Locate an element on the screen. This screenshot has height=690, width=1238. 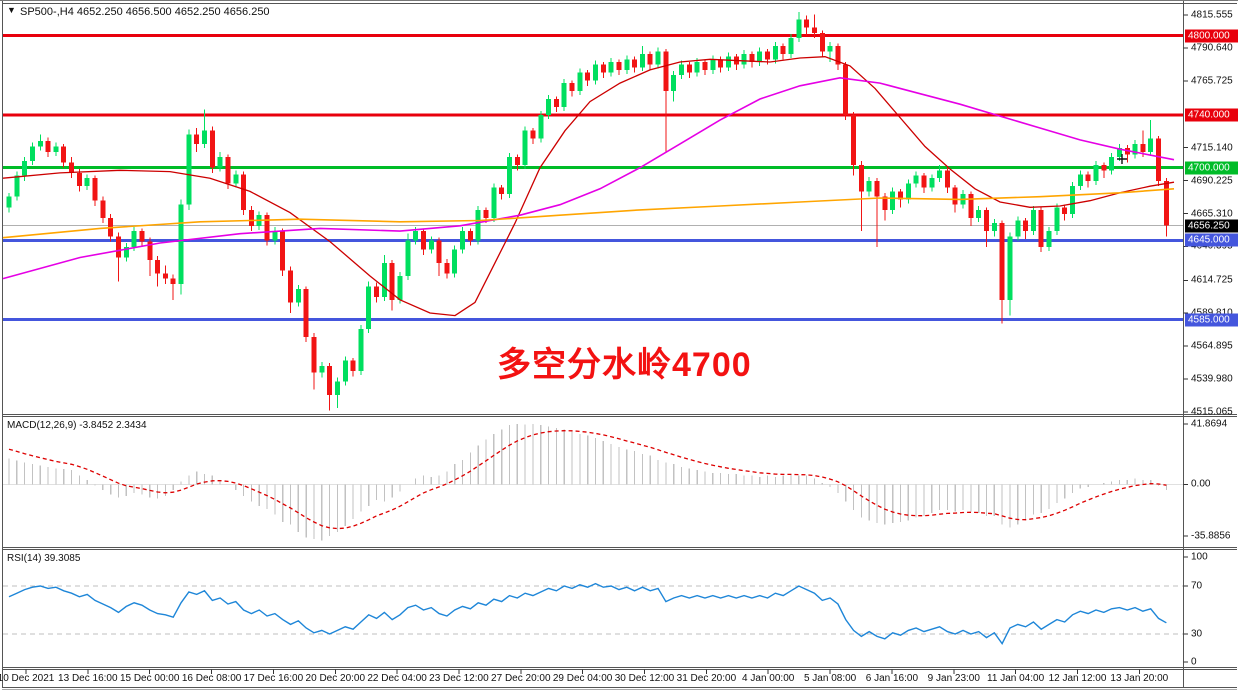
price-tick-label: 4715.140 is located at coordinates (1212, 148).